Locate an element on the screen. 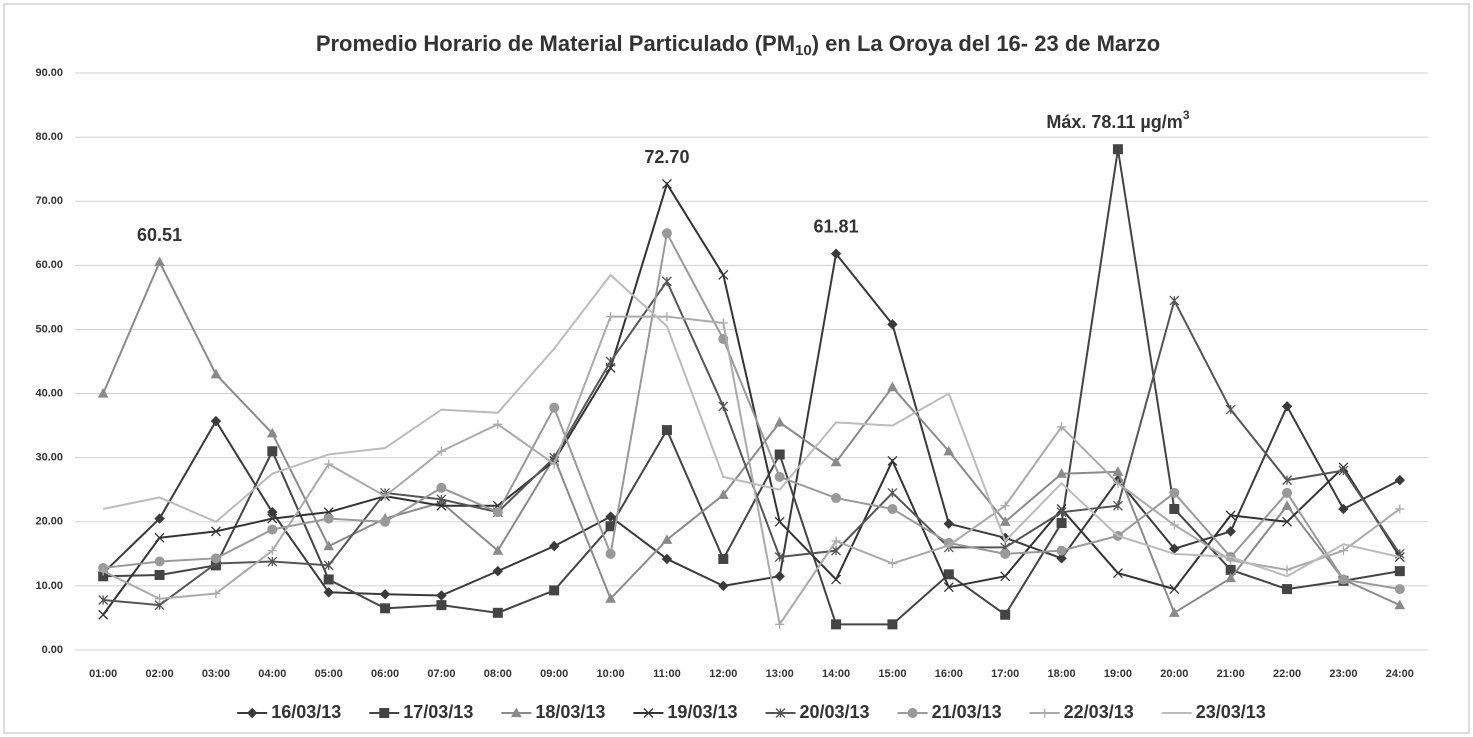  annotation-text: 60.51 is located at coordinates (159, 235).